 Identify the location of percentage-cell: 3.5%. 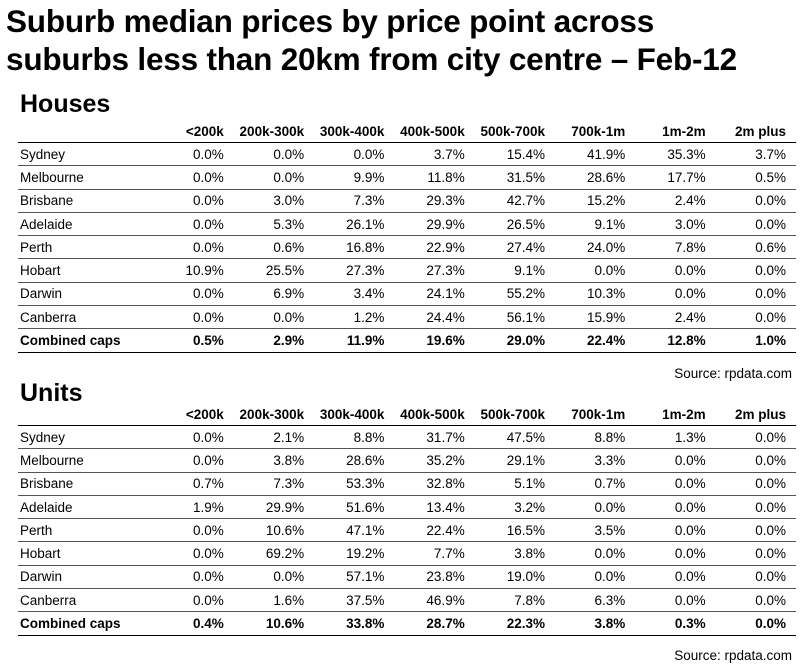
(595, 530).